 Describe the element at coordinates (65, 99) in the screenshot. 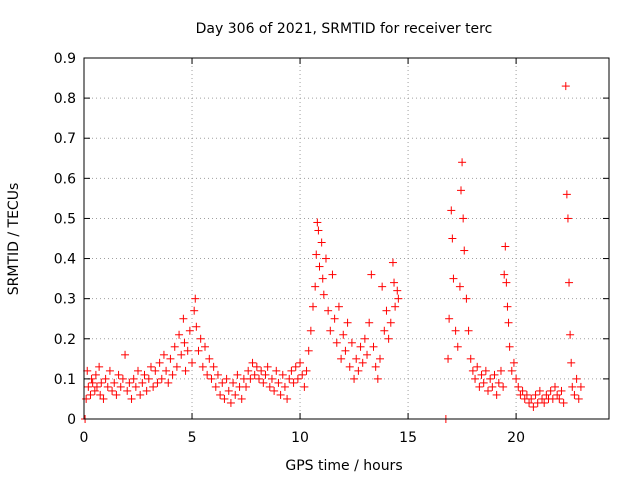

I see `y-tick-label: 0.8` at that location.